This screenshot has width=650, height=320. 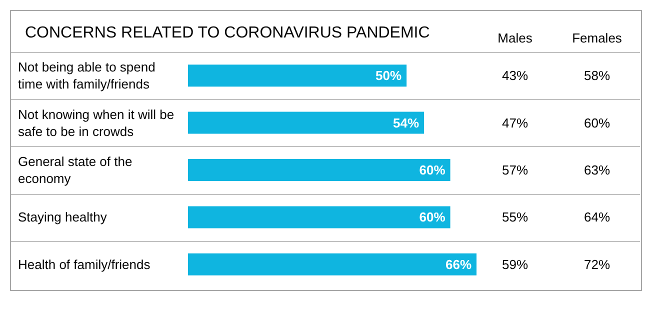 What do you see at coordinates (77, 170) in the screenshot?
I see `y-tick-label: General state of the economy` at bounding box center [77, 170].